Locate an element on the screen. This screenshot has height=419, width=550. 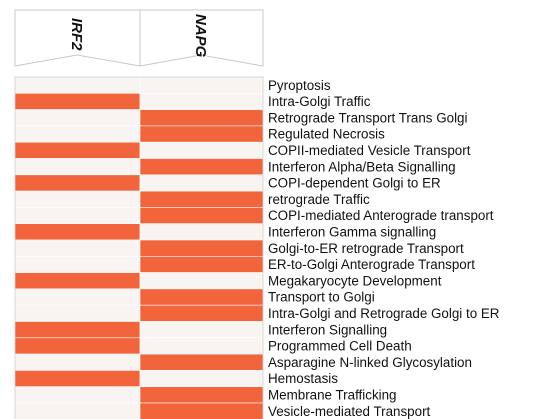
row-label-er-to-golgi-anterograde-transport: ER-to-Golgi Anterograde Transport is located at coordinates (371, 264).